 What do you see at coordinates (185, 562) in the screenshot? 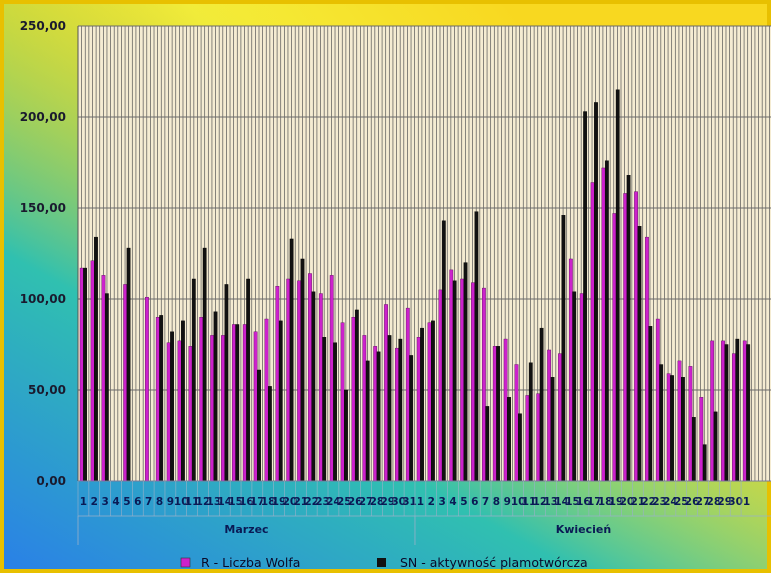
I see `legend-swatch-r` at bounding box center [185, 562].